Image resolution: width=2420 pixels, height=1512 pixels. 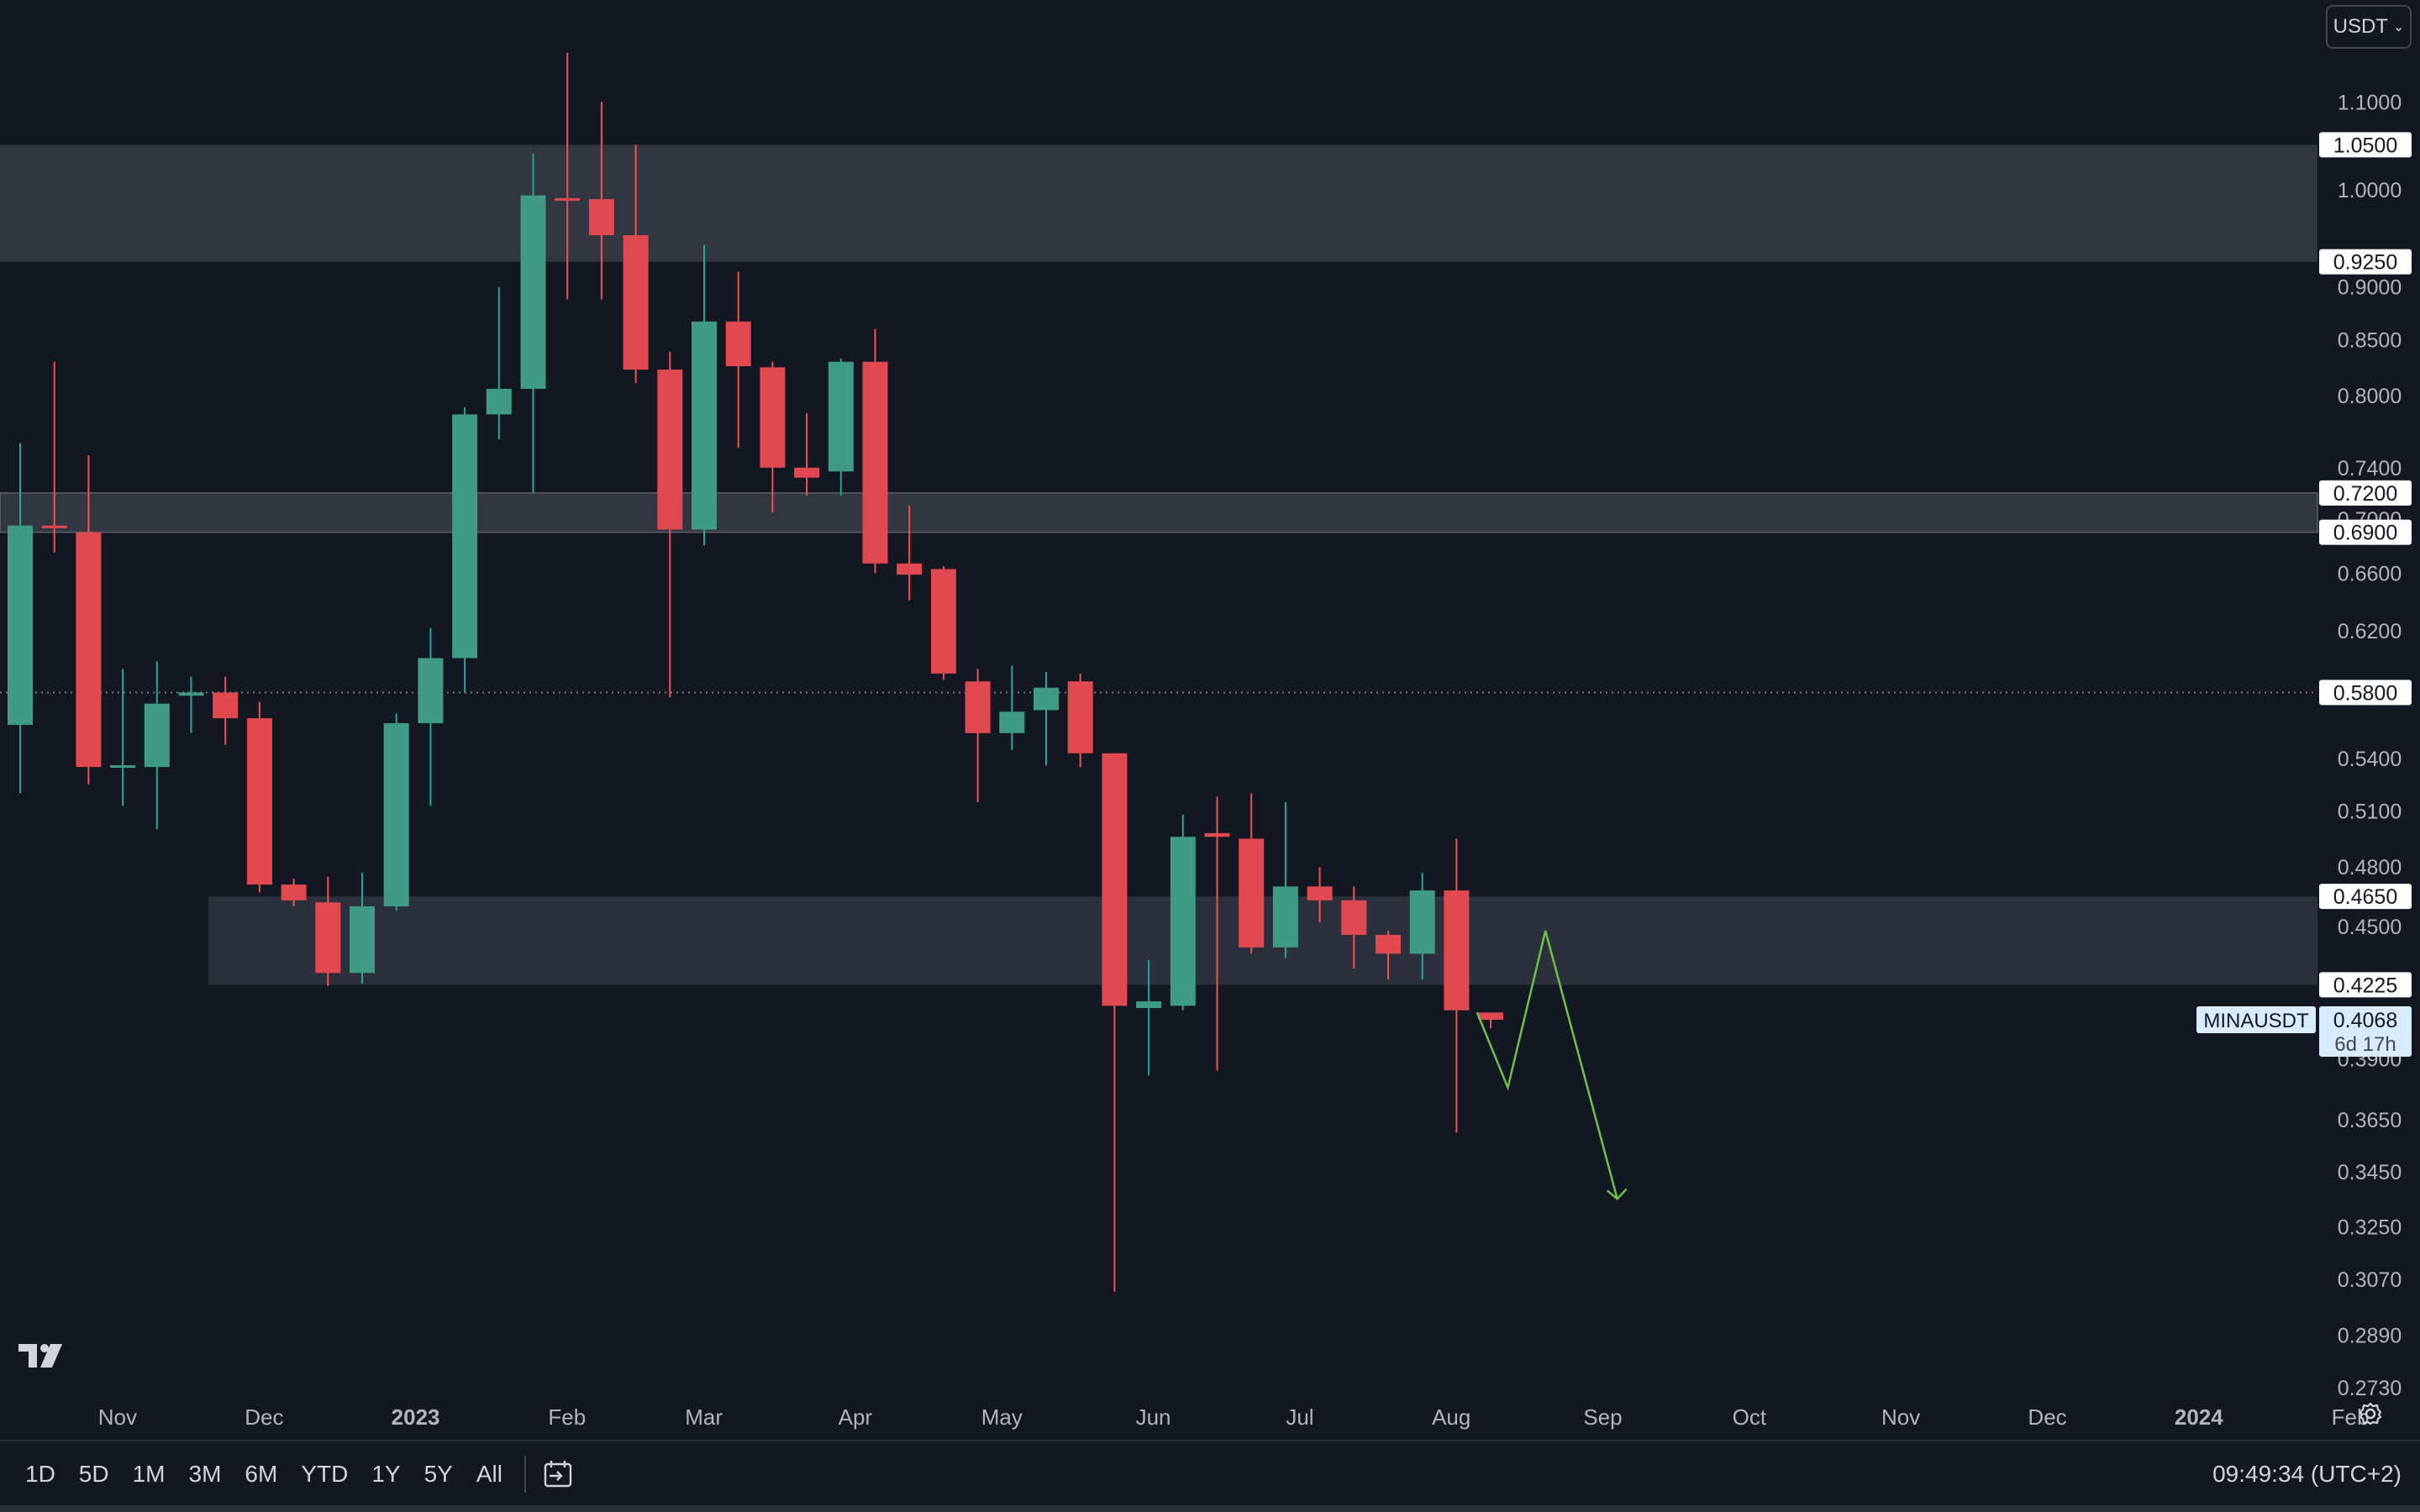 I want to click on price-tick-label: 0.4800, so click(x=2370, y=867).